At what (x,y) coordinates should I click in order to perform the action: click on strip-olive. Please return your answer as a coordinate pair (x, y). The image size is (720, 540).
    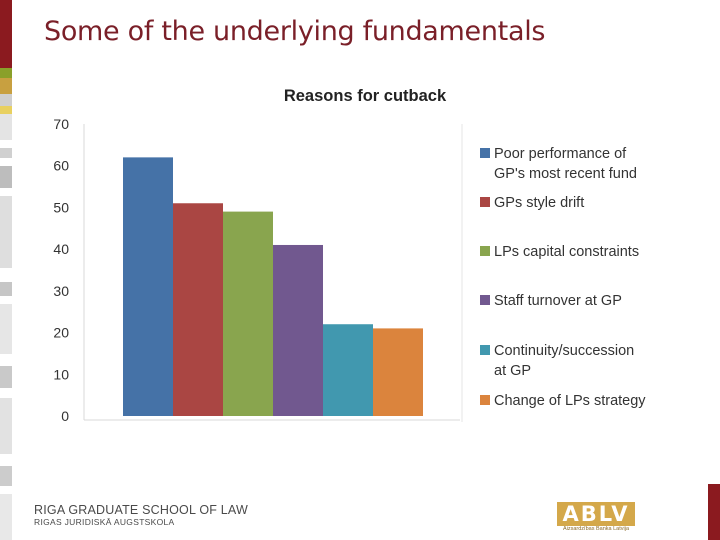
    Looking at the image, I should click on (6, 73).